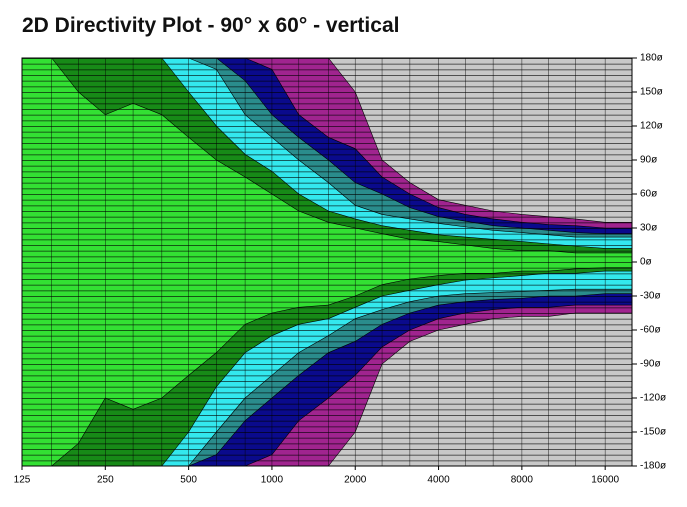 The height and width of the screenshot is (507, 687). Describe the element at coordinates (355, 480) in the screenshot. I see `x-tick-label: 2000` at that location.